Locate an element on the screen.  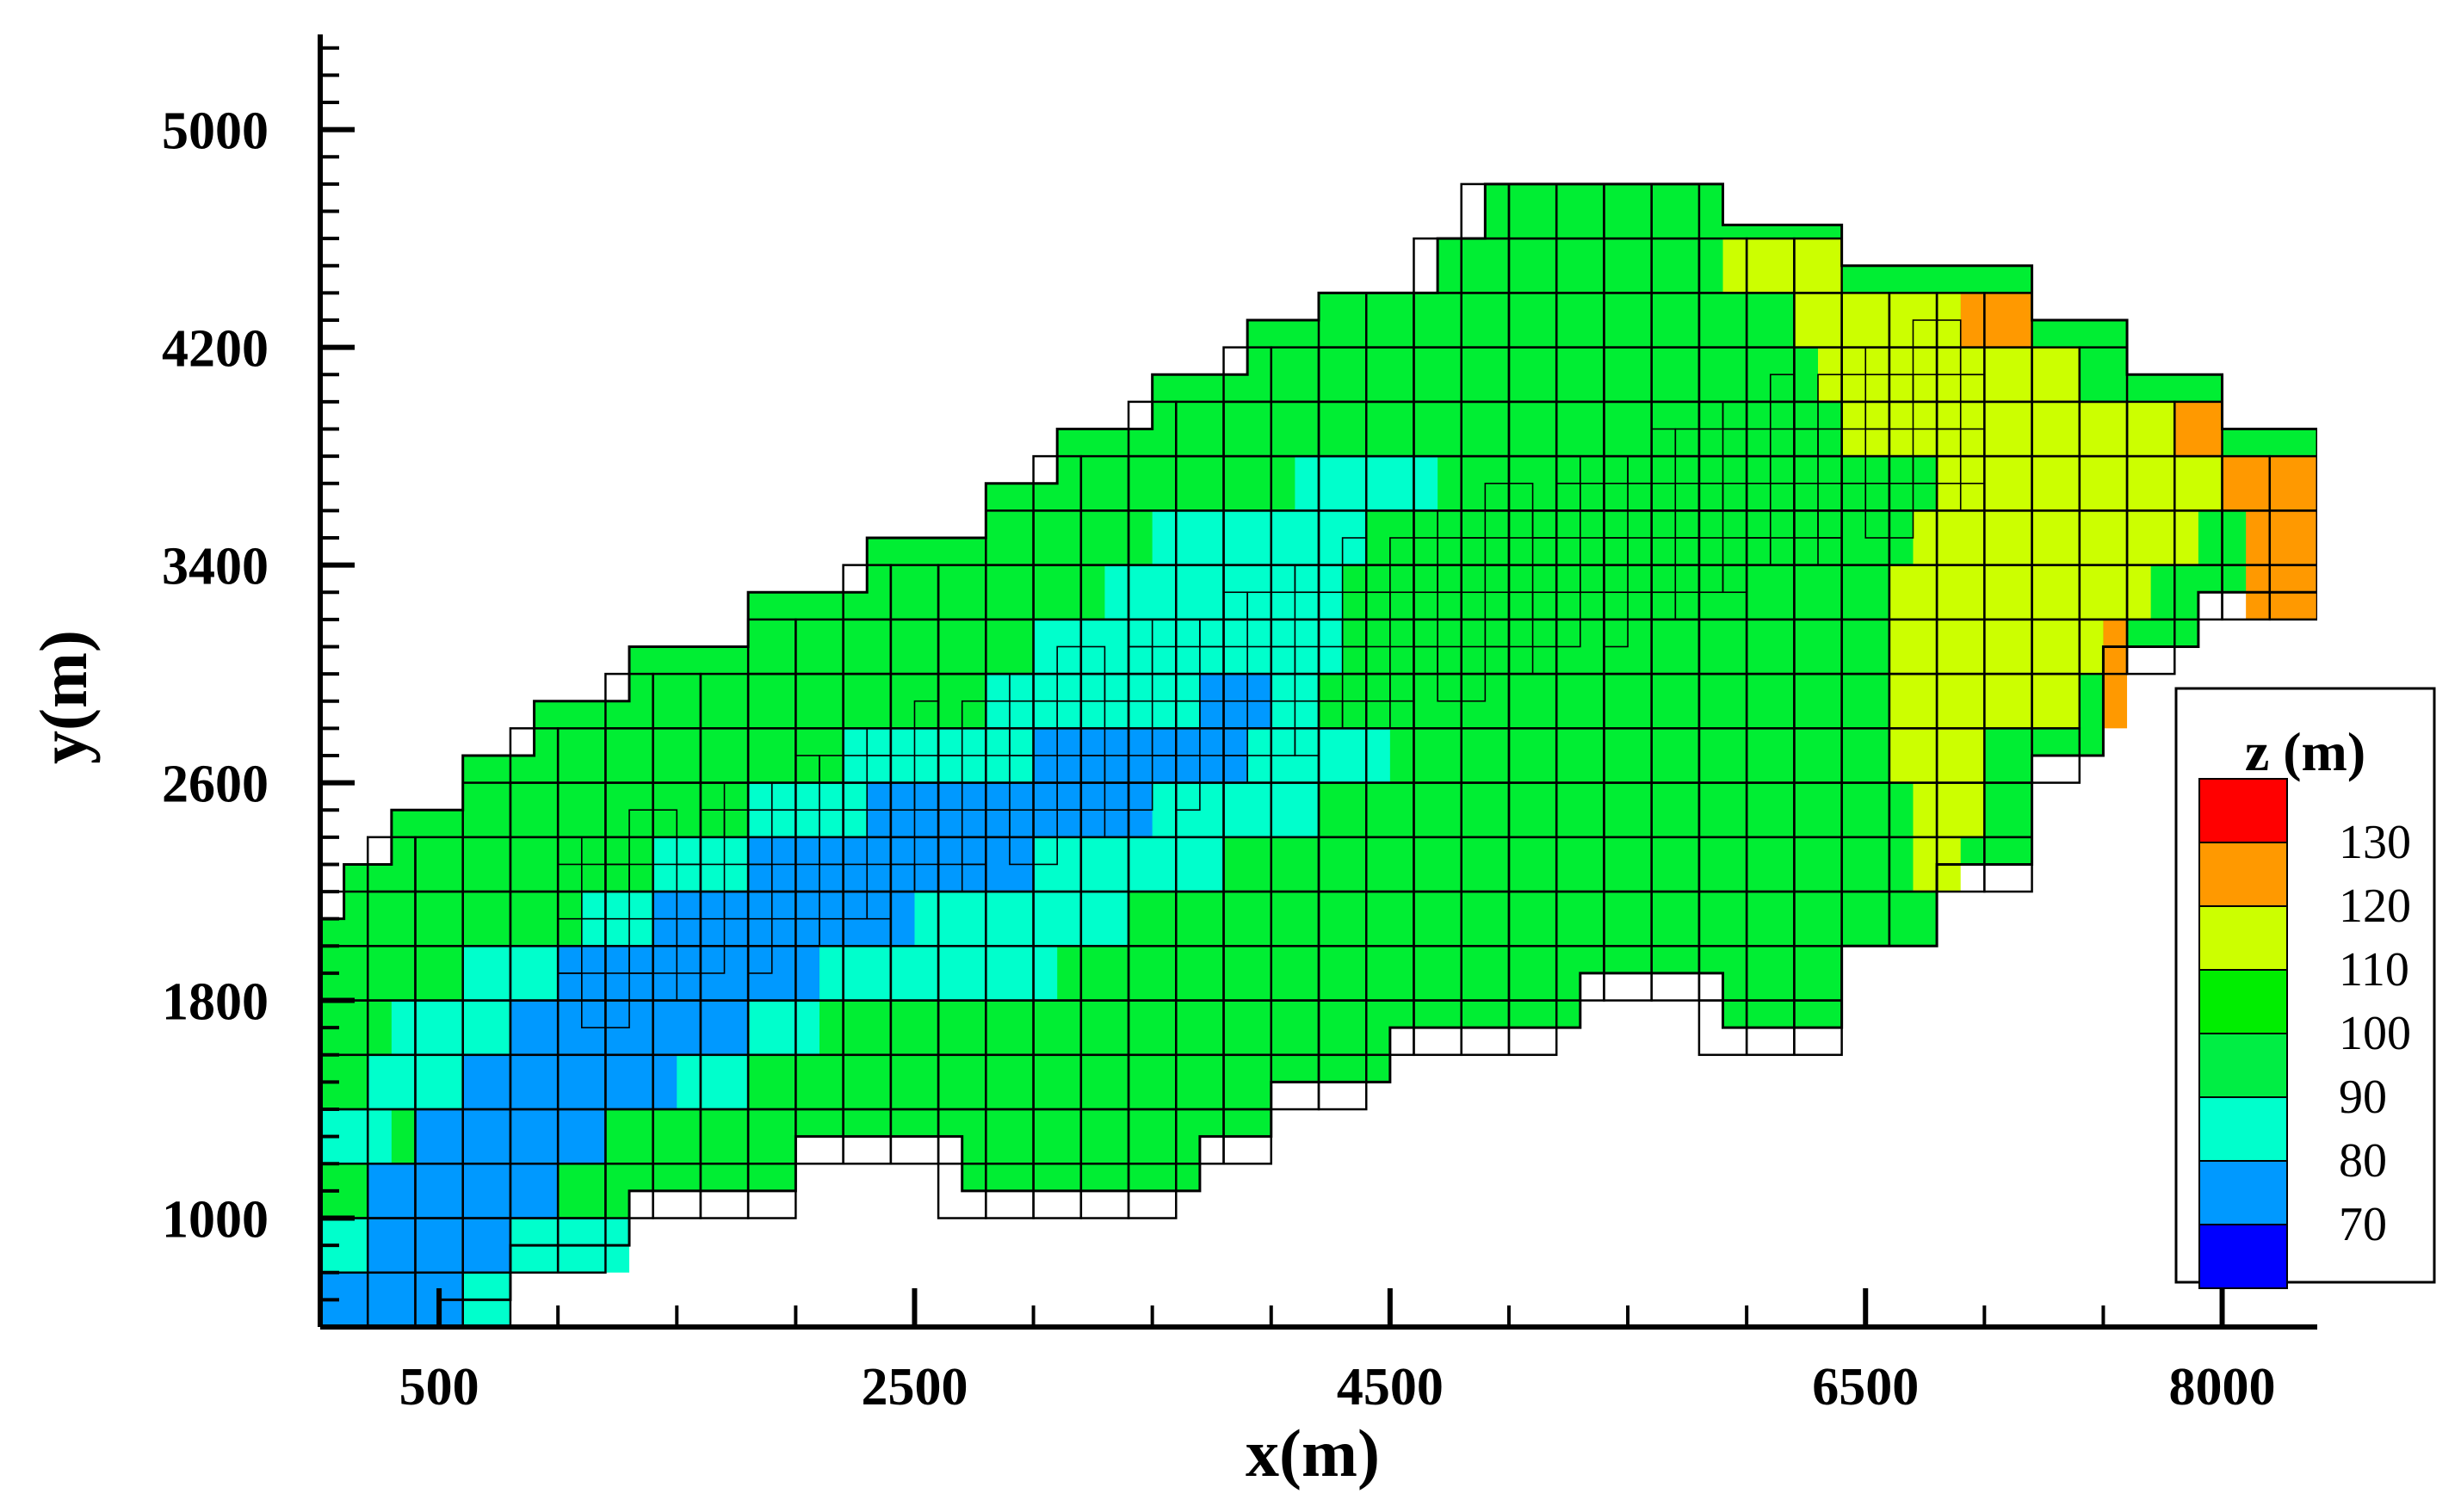
legend-label: 90 is located at coordinates (2363, 1097).